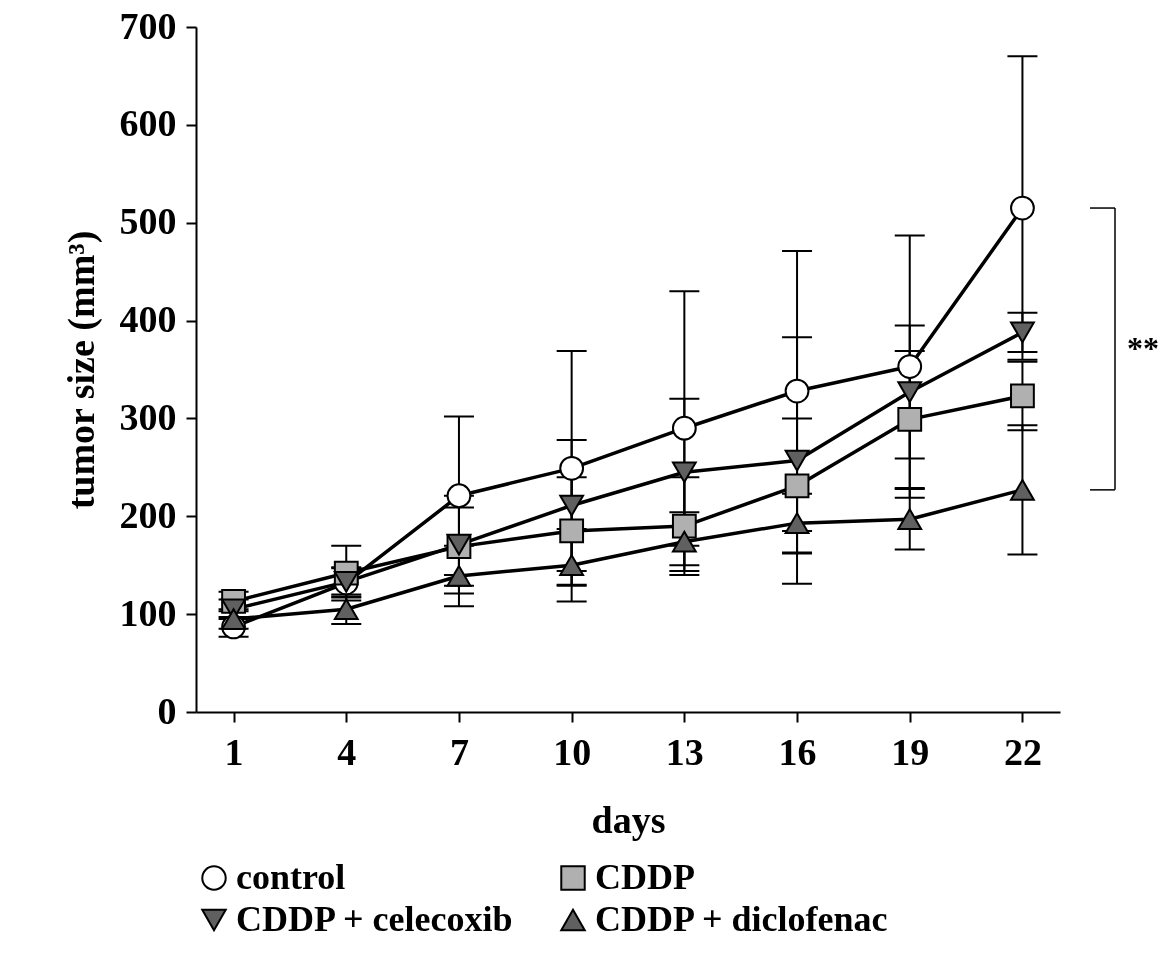 This screenshot has height=980, width=1170. I want to click on y-tick-label: 400, so click(148, 319).